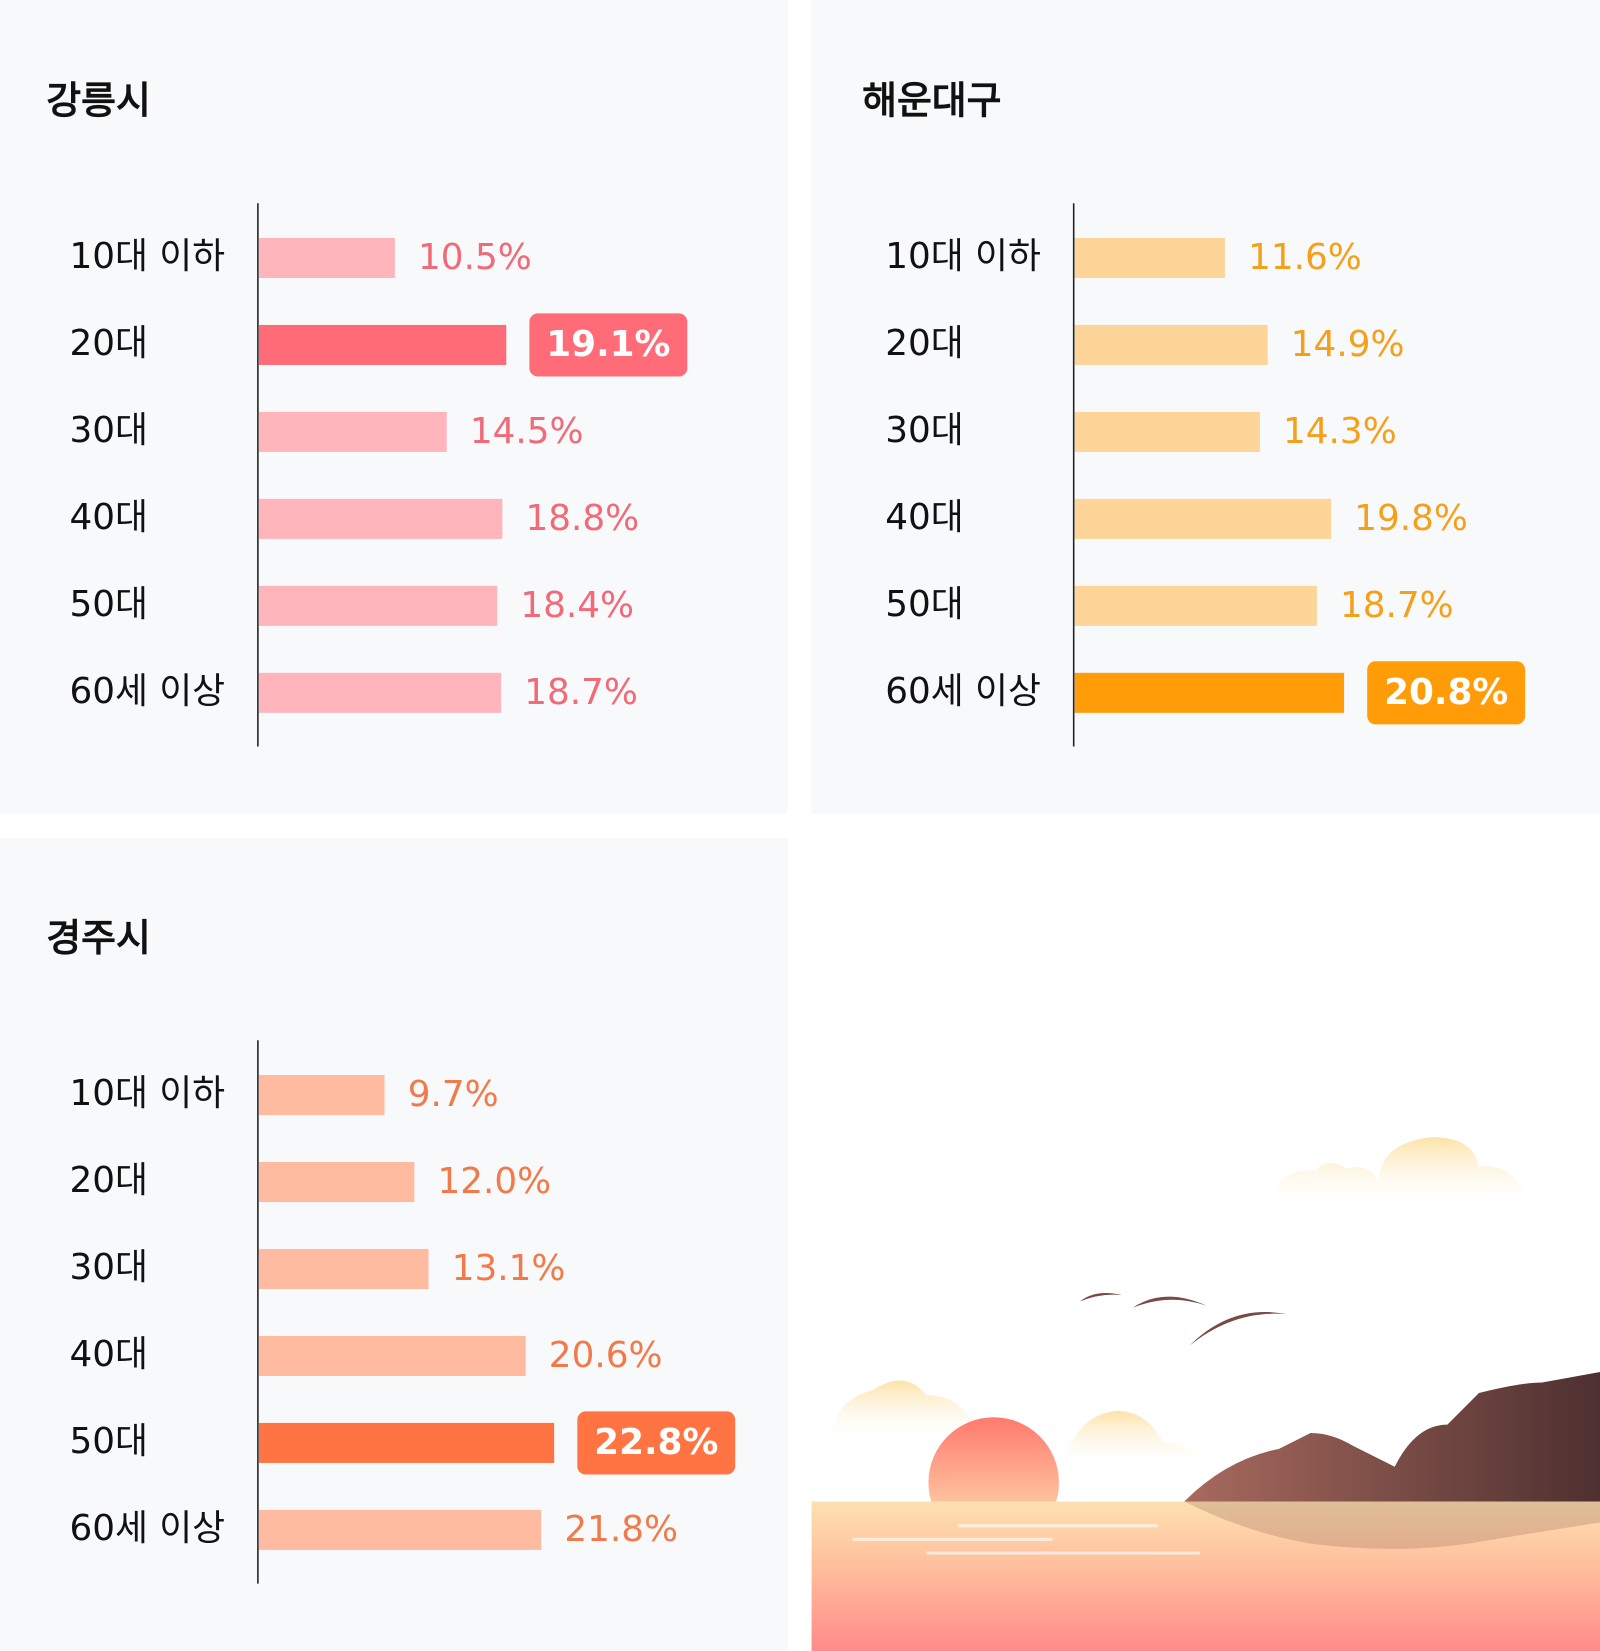 Image resolution: width=1600 pixels, height=1651 pixels. I want to click on value-label: 19.1%, so click(608, 344).